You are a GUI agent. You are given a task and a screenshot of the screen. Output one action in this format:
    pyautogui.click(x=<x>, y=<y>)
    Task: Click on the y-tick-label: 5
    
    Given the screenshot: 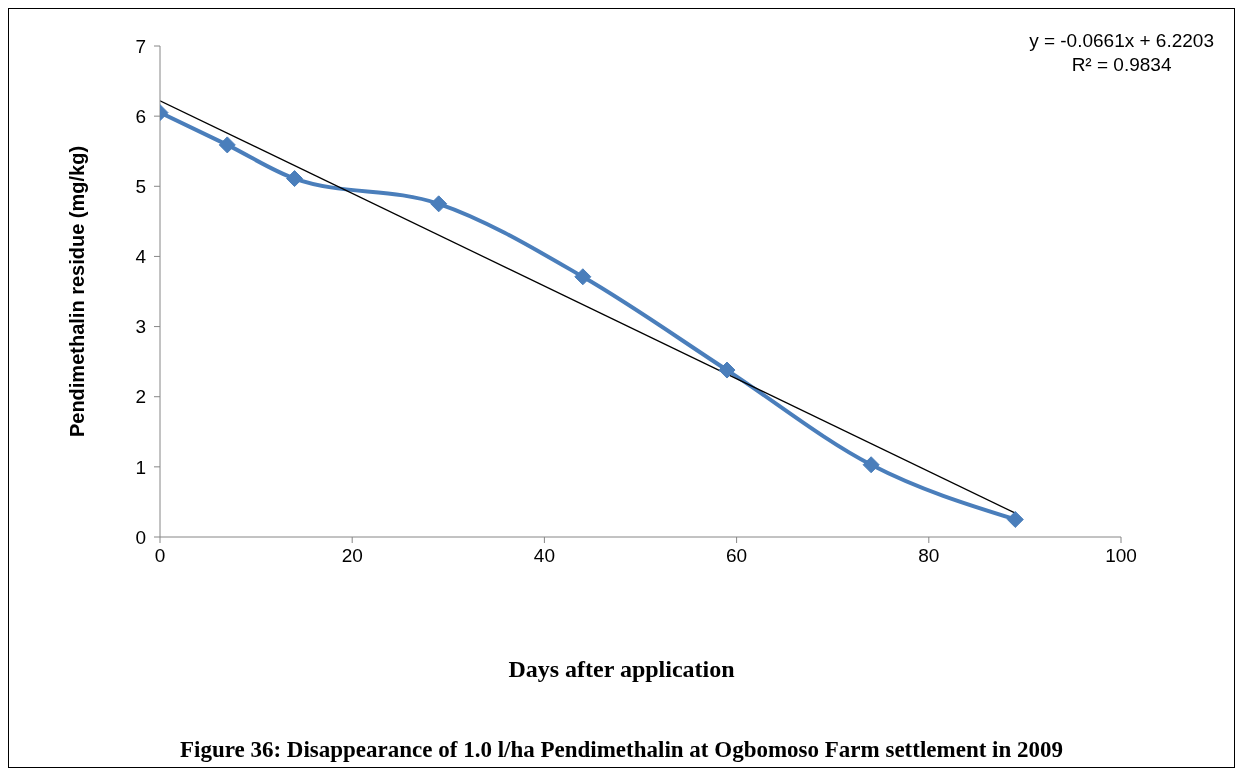 What is the action you would take?
    pyautogui.click(x=140, y=187)
    